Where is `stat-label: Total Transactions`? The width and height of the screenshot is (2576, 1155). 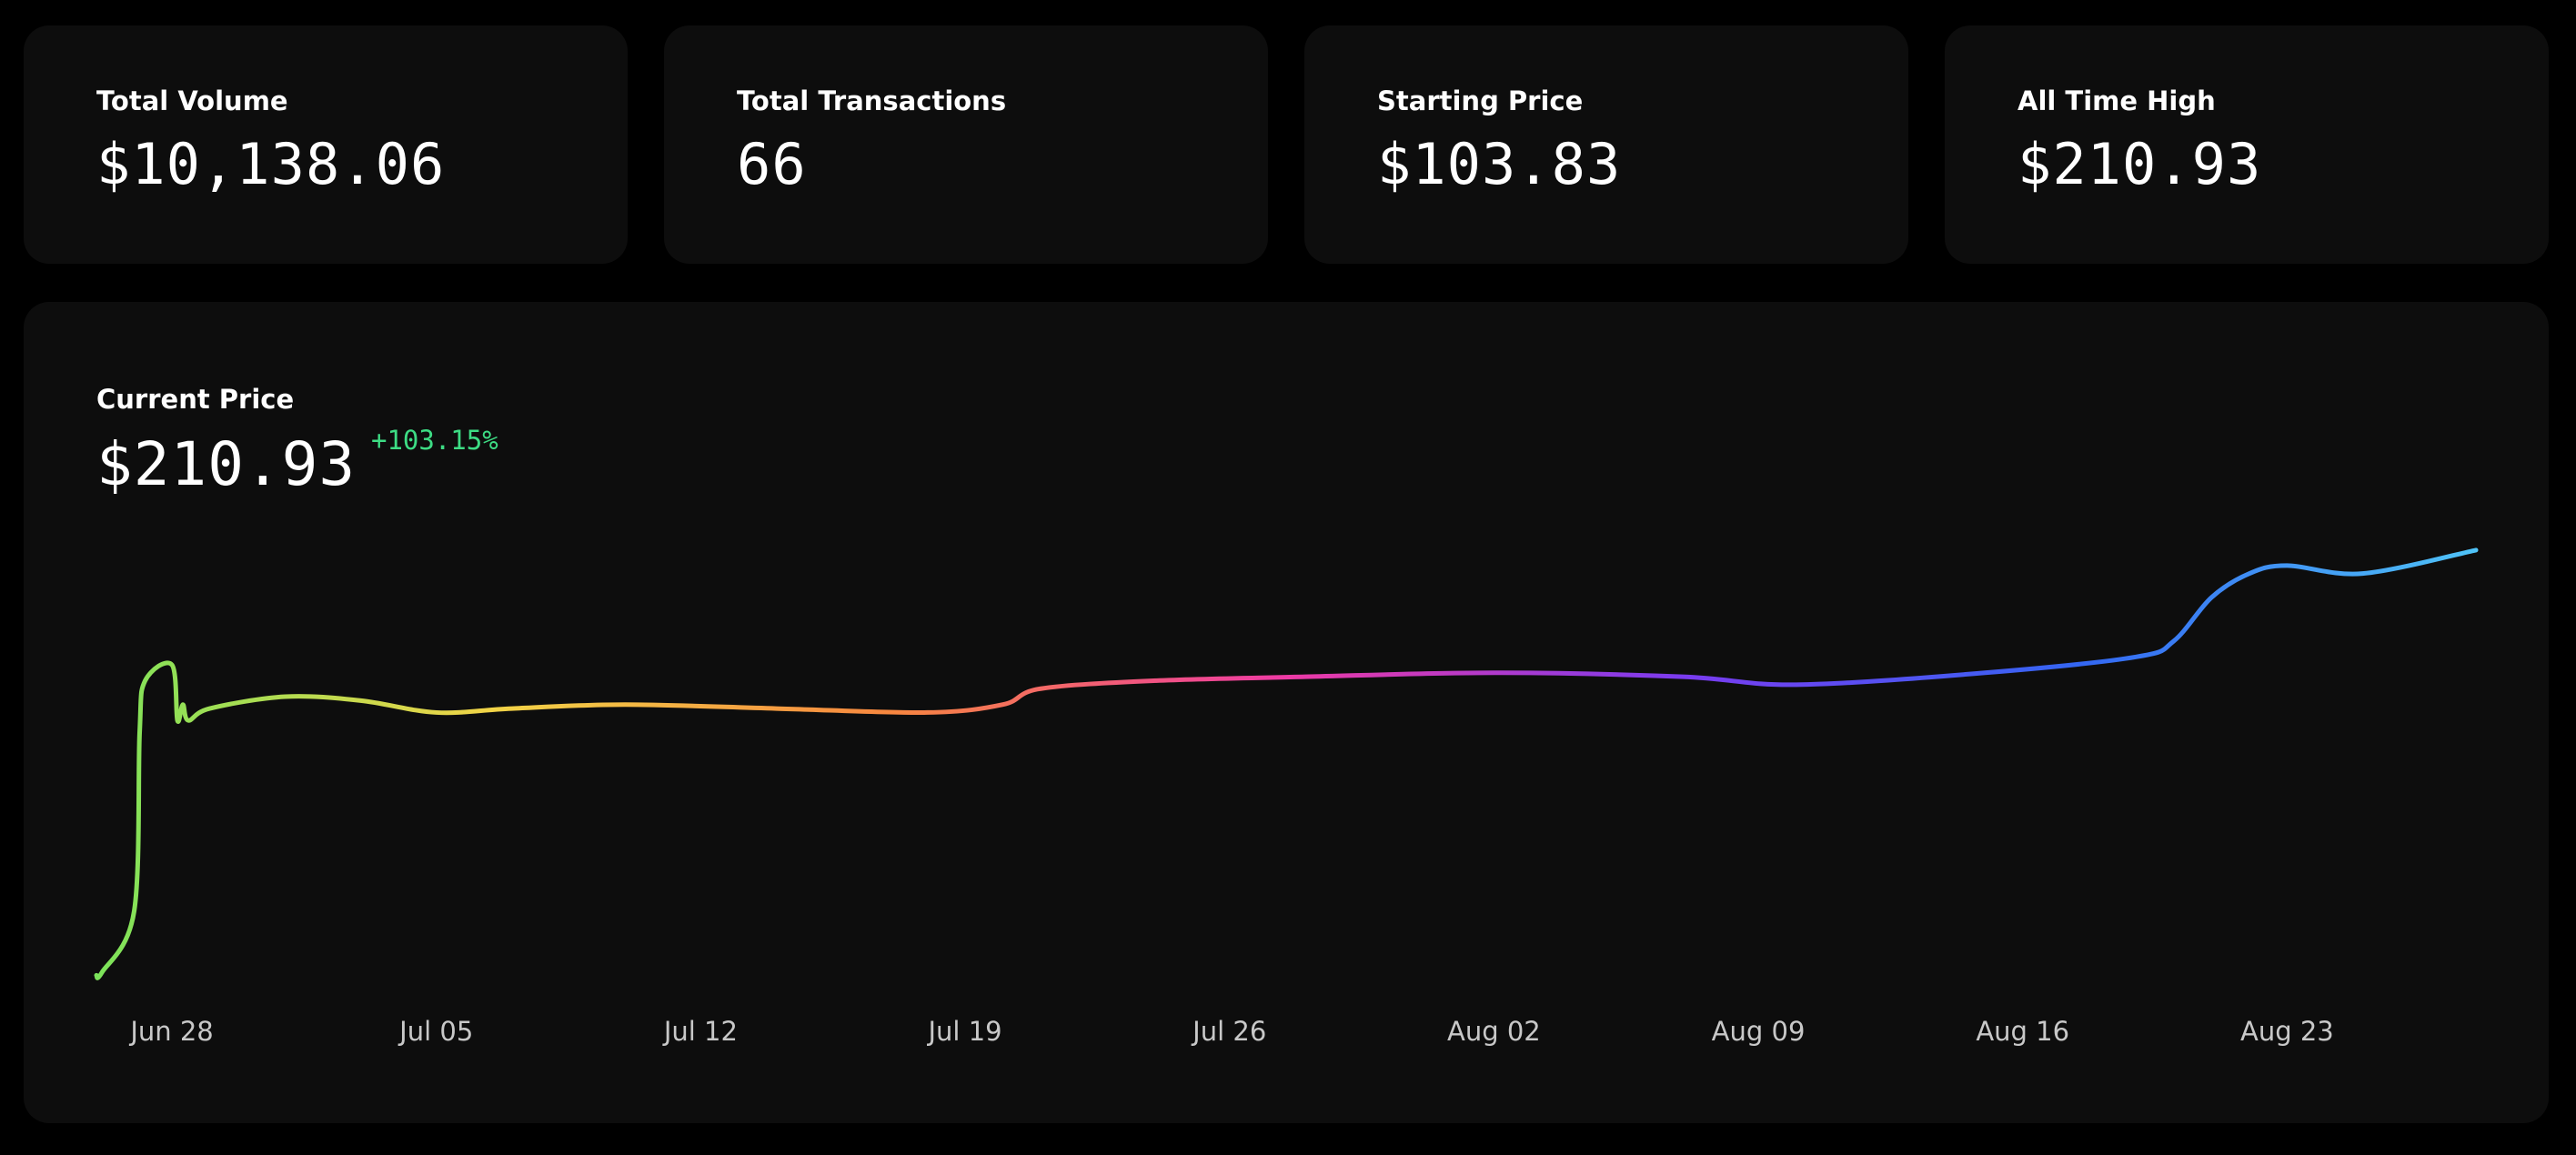
stat-label: Total Transactions is located at coordinates (872, 101).